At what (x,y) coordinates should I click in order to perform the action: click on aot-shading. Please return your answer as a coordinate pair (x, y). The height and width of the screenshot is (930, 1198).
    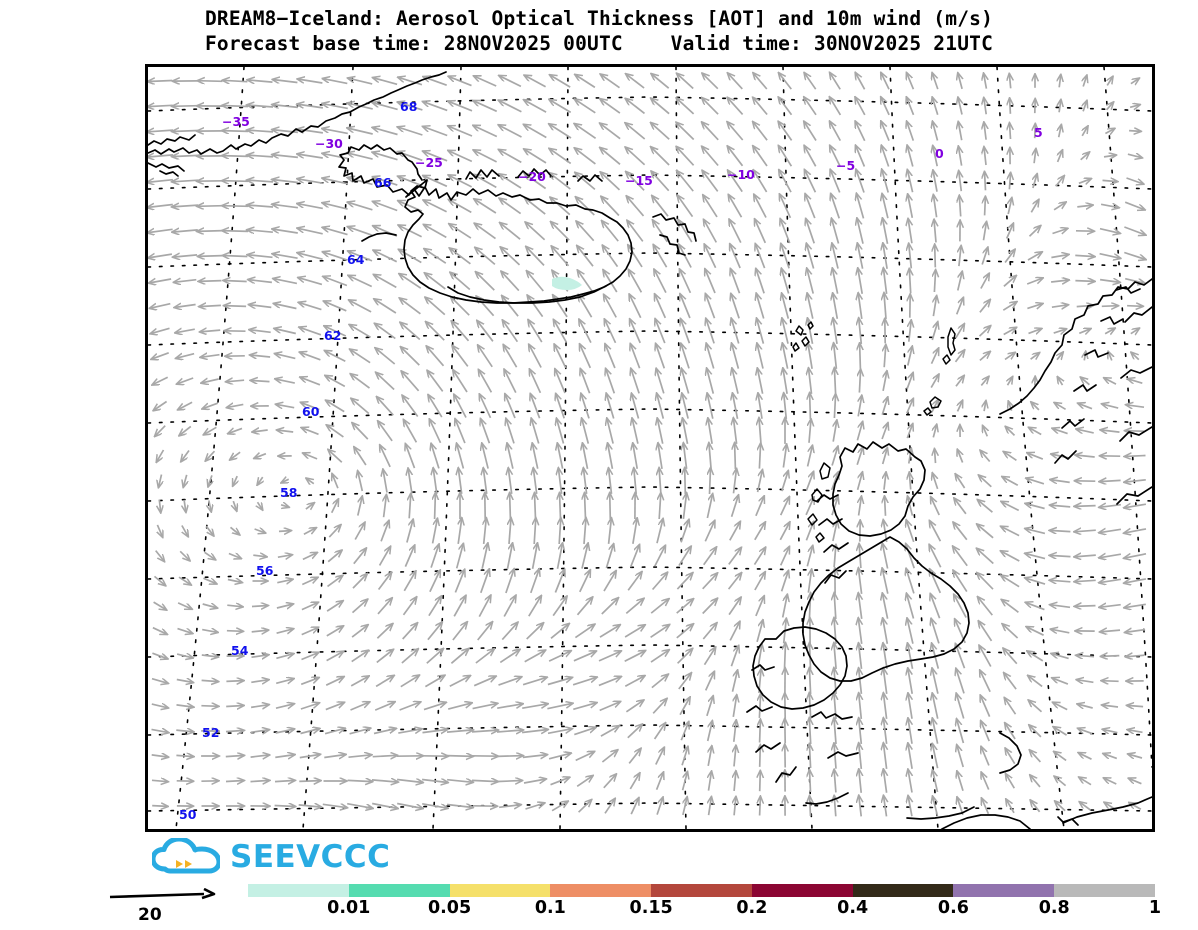
    Looking at the image, I should click on (567, 283).